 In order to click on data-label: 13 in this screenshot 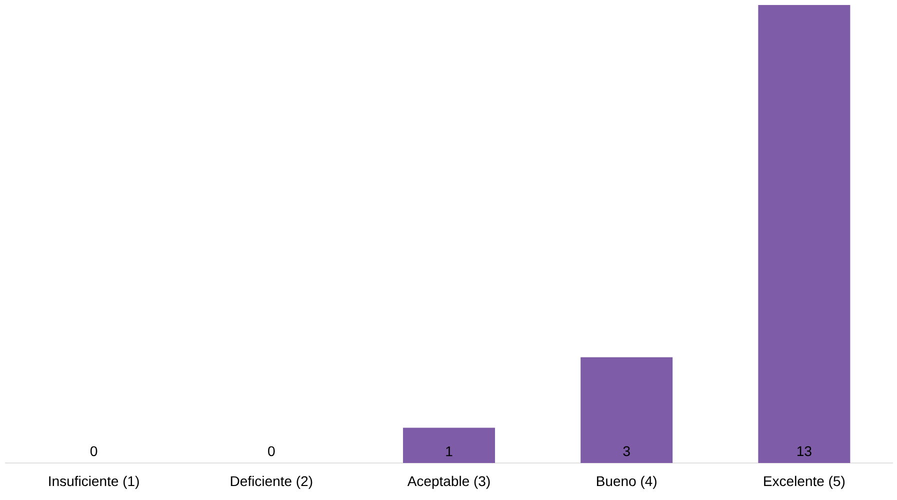, I will do `click(804, 451)`.